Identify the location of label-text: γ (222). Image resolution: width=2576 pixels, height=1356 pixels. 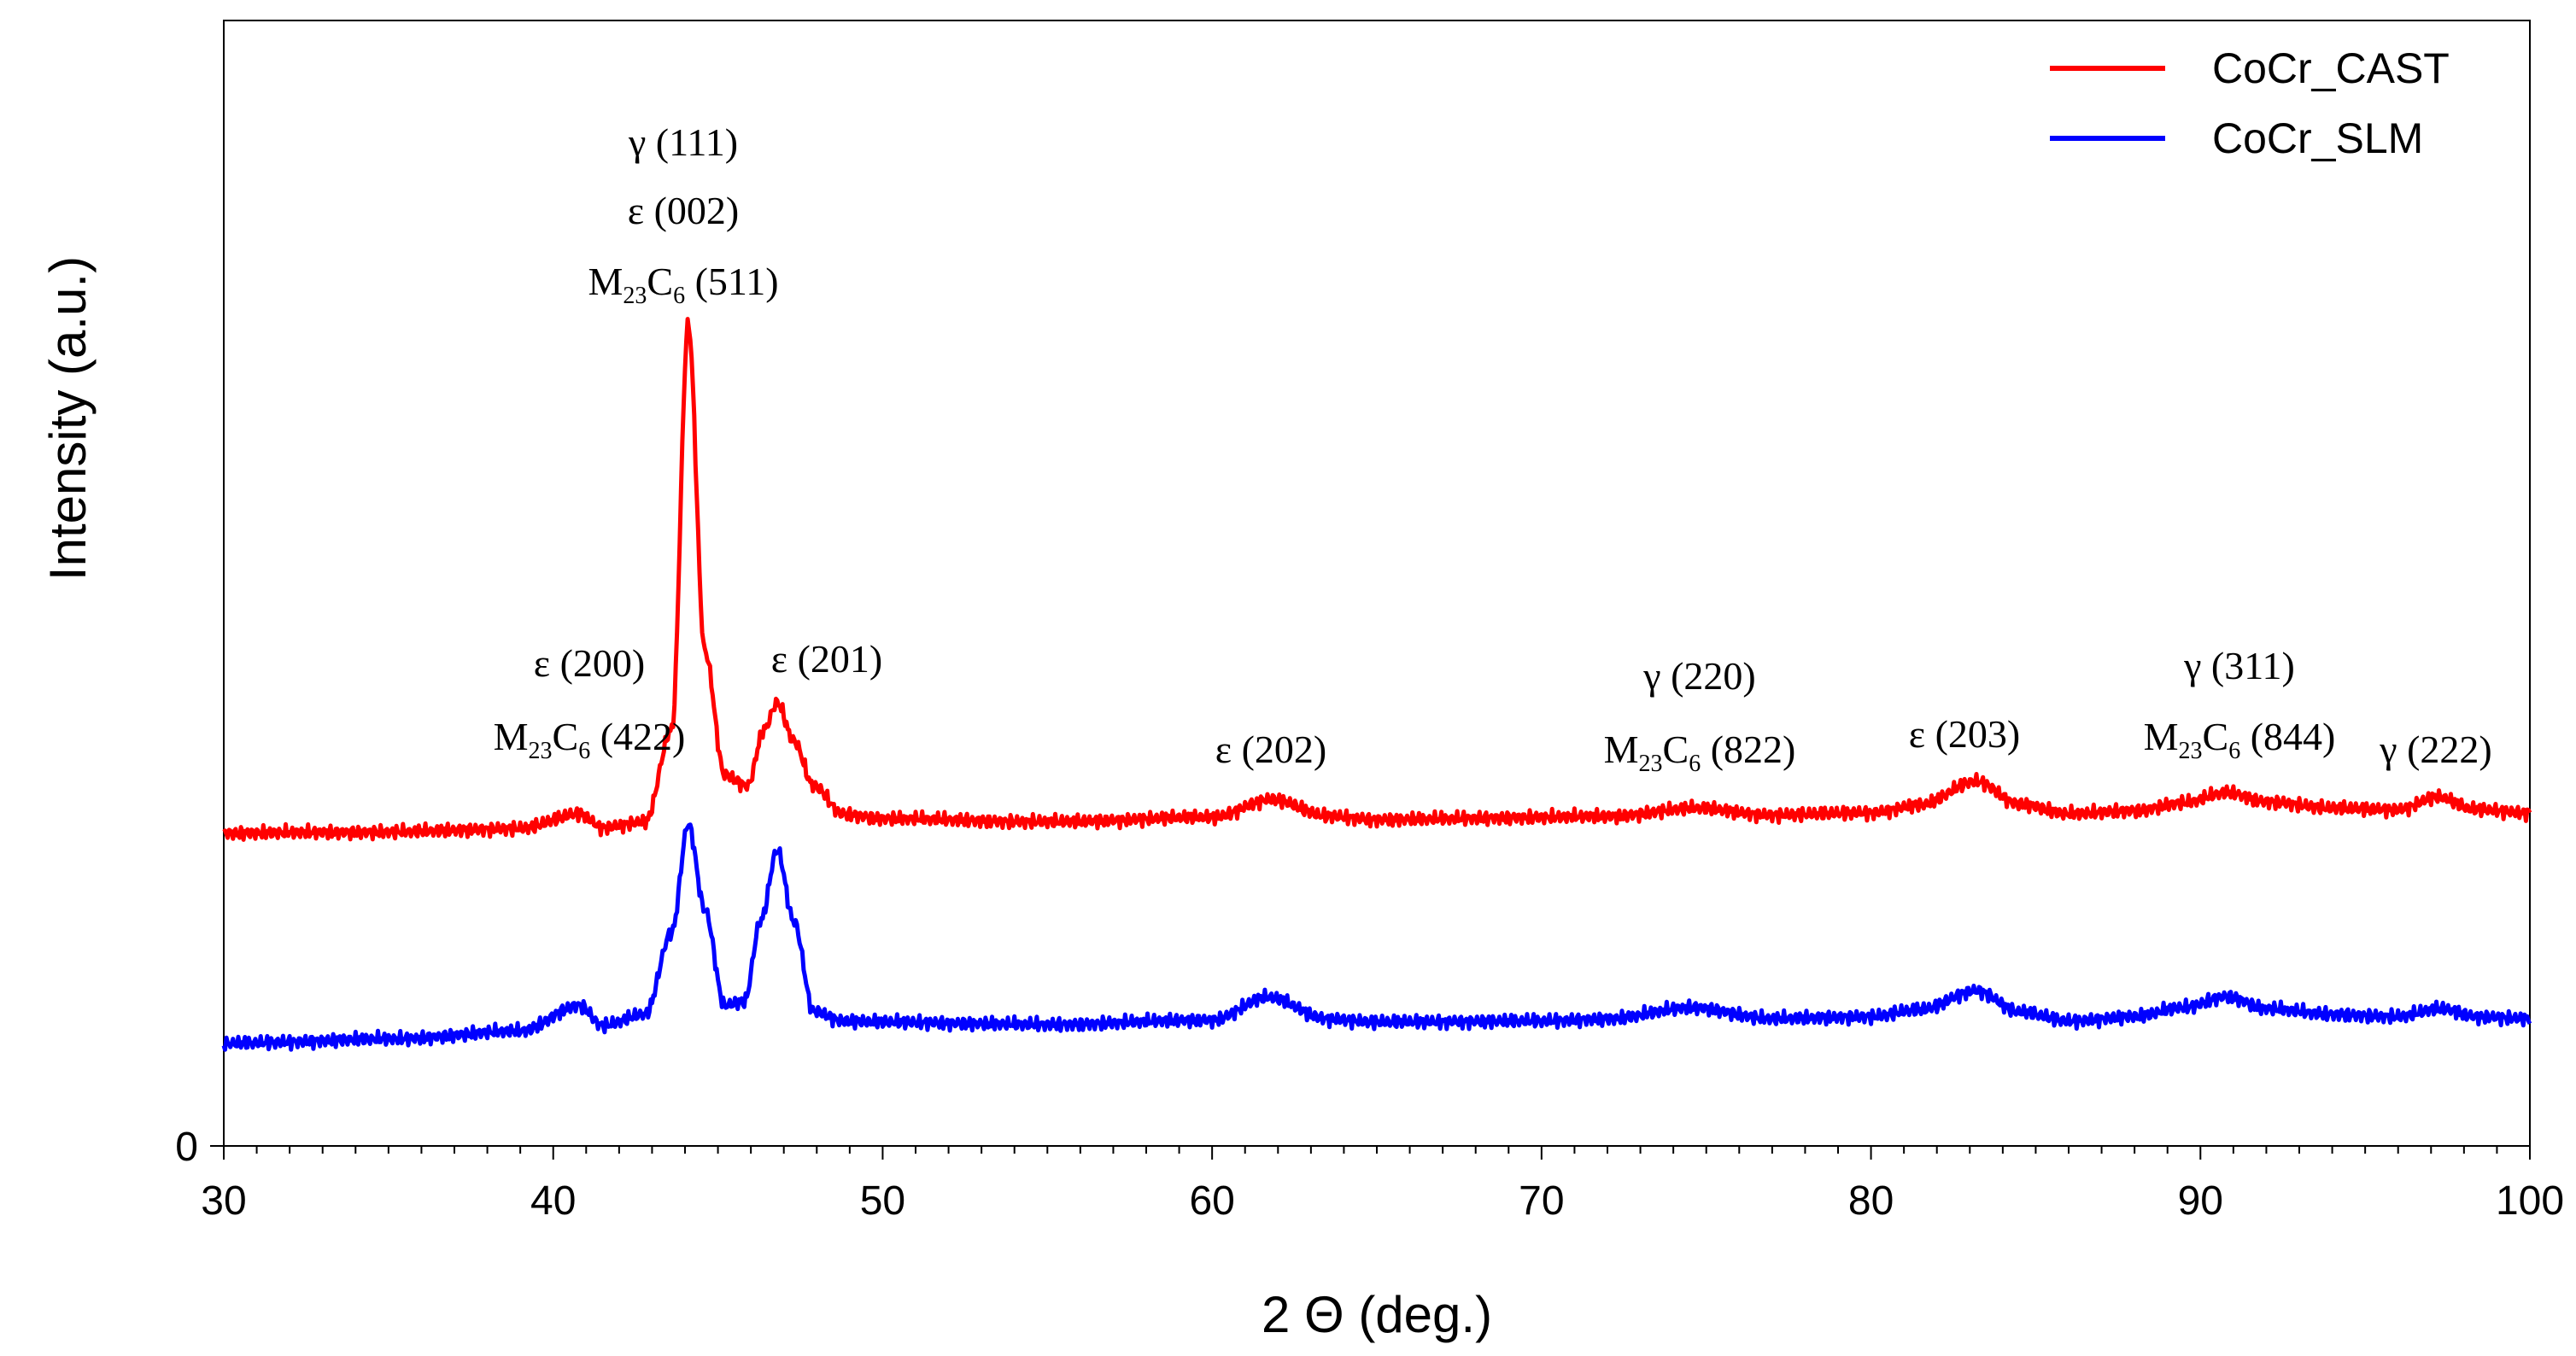
(2435, 749).